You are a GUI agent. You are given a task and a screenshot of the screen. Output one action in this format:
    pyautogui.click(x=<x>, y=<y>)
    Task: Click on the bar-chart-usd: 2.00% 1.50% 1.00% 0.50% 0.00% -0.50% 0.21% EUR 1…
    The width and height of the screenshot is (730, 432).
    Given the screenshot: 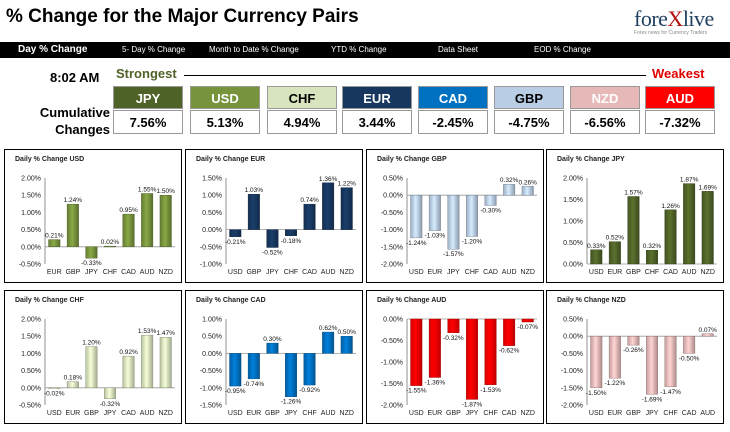 What is the action you would take?
    pyautogui.click(x=97, y=226)
    